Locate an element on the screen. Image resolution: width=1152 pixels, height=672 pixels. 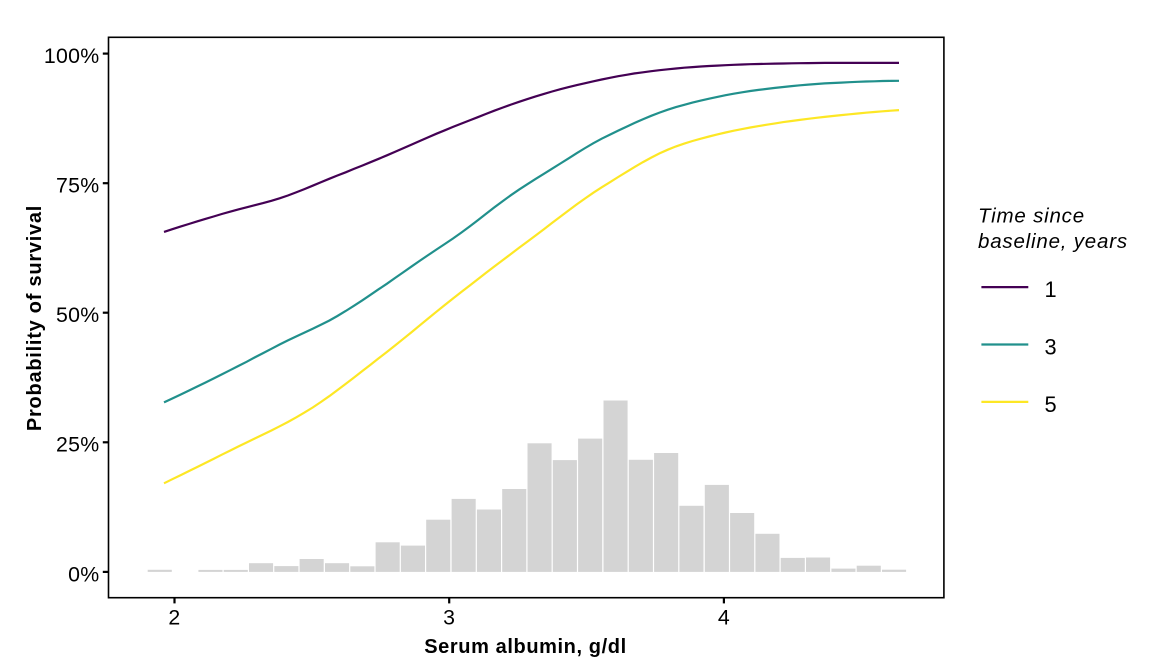
svg-text: 25% is located at coordinates (78, 445).